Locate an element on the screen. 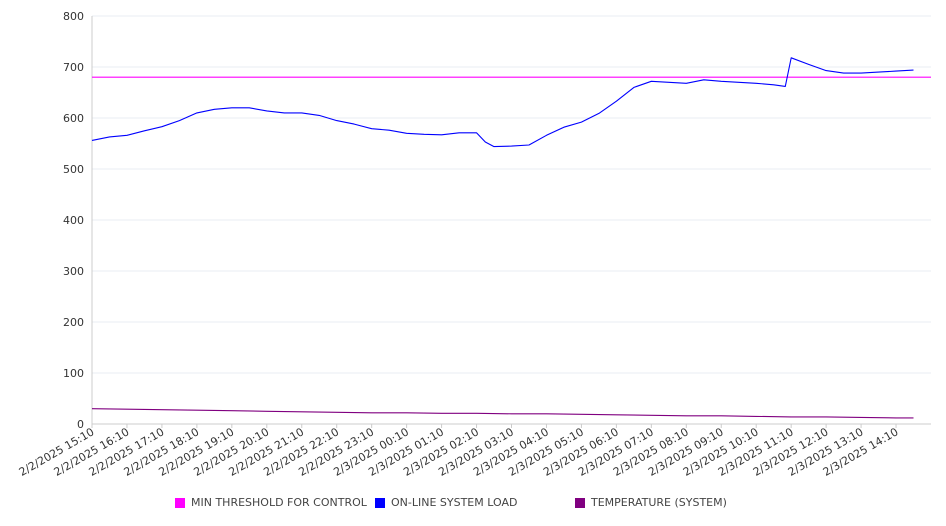 The image size is (946, 526). legend-item-min-threshold: MIN THRESHOLD FOR CONTROL is located at coordinates (271, 502).